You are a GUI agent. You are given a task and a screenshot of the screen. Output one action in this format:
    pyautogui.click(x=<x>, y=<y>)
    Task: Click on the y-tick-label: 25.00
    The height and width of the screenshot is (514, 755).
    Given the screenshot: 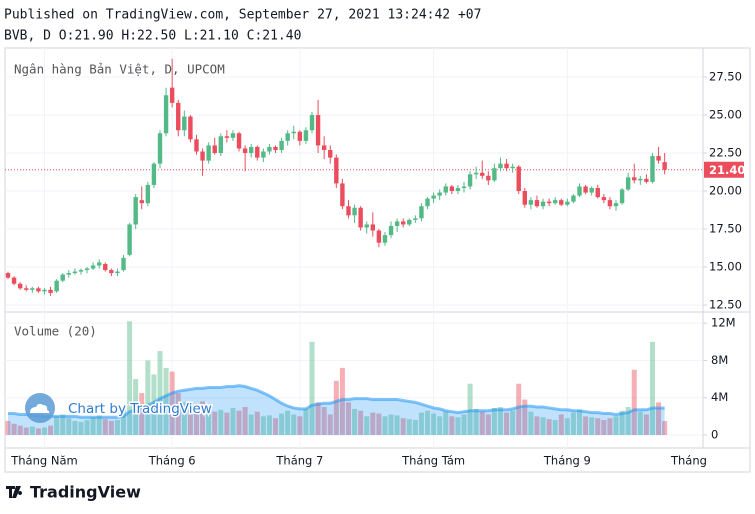 What is the action you would take?
    pyautogui.click(x=725, y=115)
    